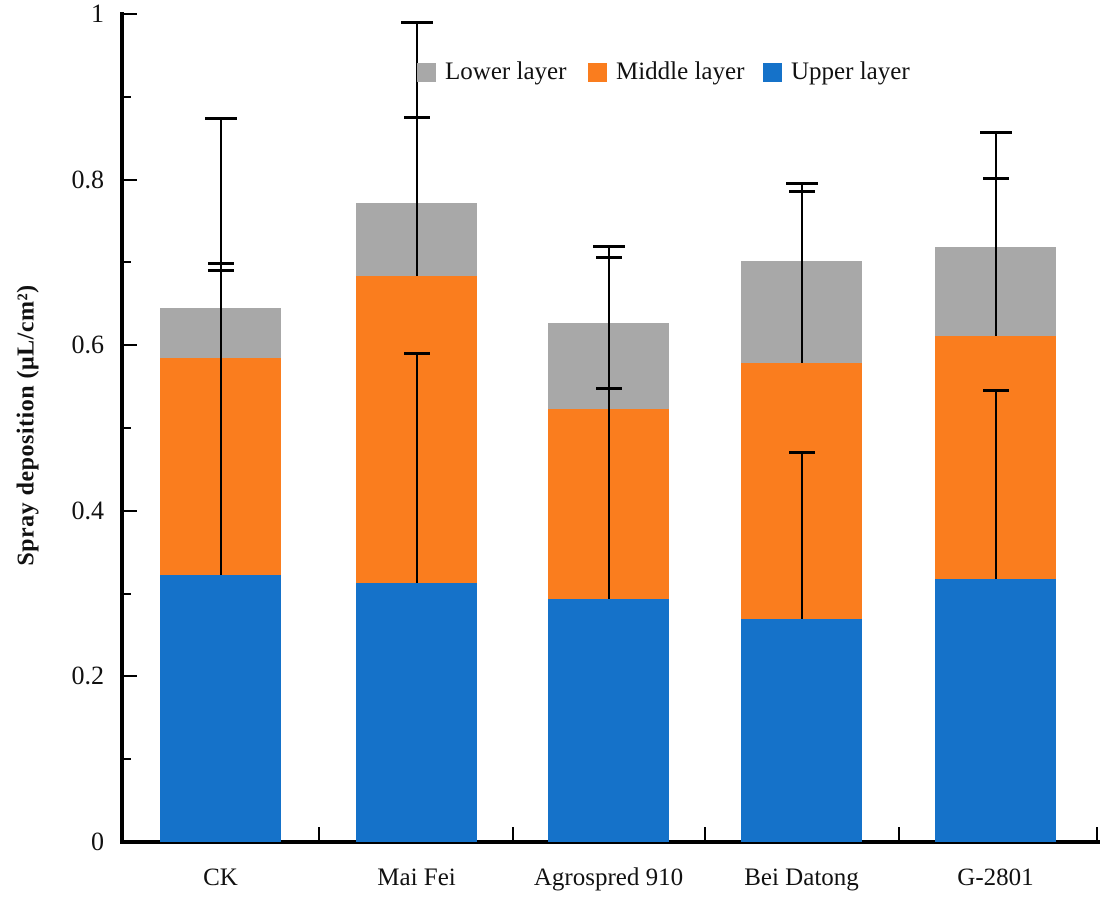  I want to click on y-tick-label: 0.6, so click(88, 345).